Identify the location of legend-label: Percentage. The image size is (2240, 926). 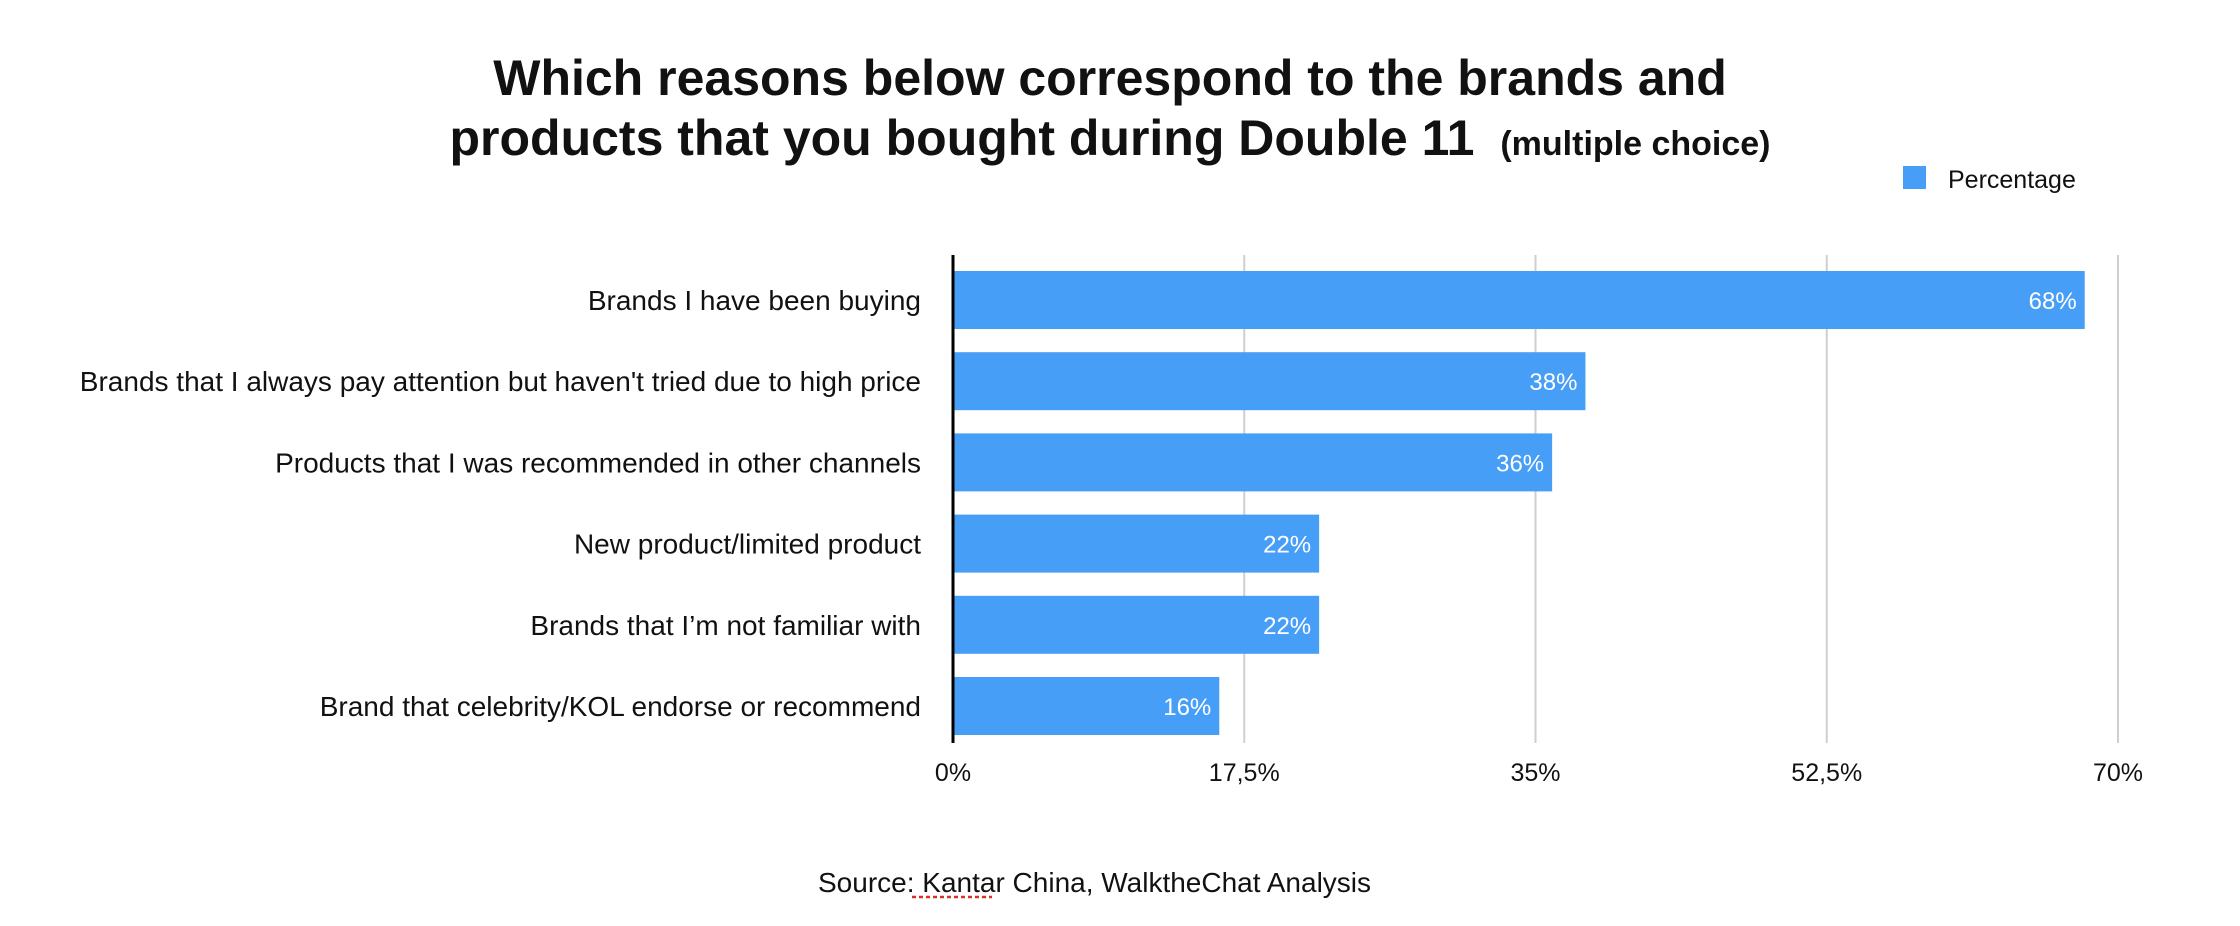
(2012, 180).